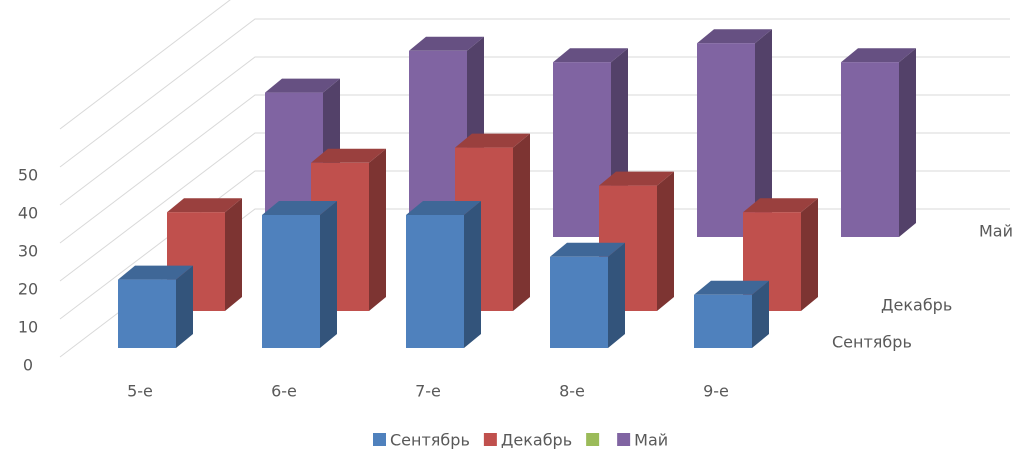 The width and height of the screenshot is (1027, 456). I want to click on y-tick-label: 40, so click(28, 213).